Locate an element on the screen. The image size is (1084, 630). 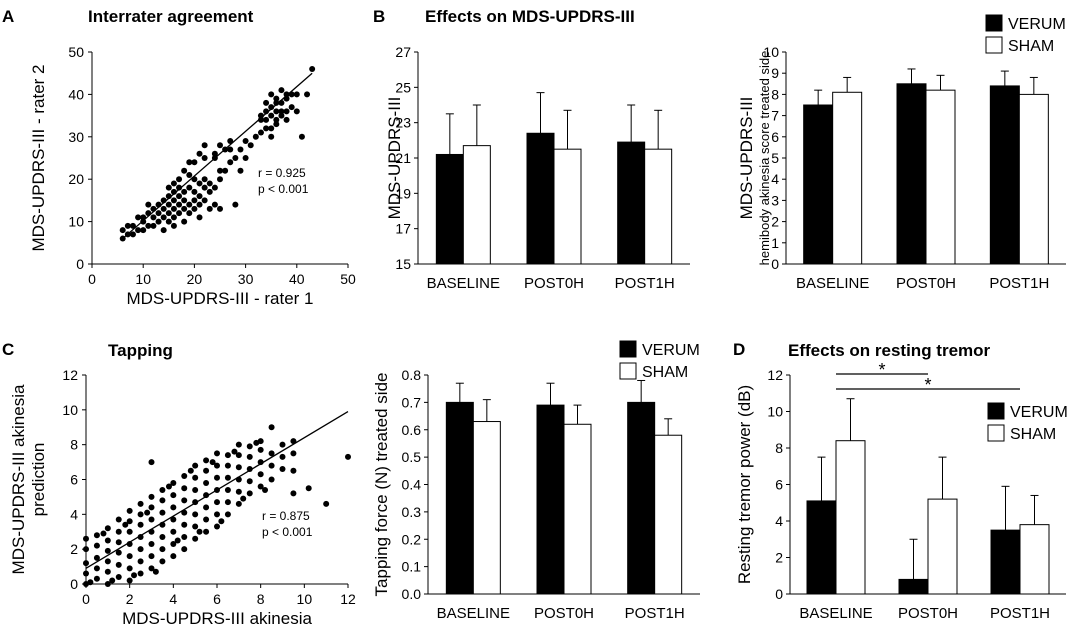
panel-label-c: C is located at coordinates (8, 349).